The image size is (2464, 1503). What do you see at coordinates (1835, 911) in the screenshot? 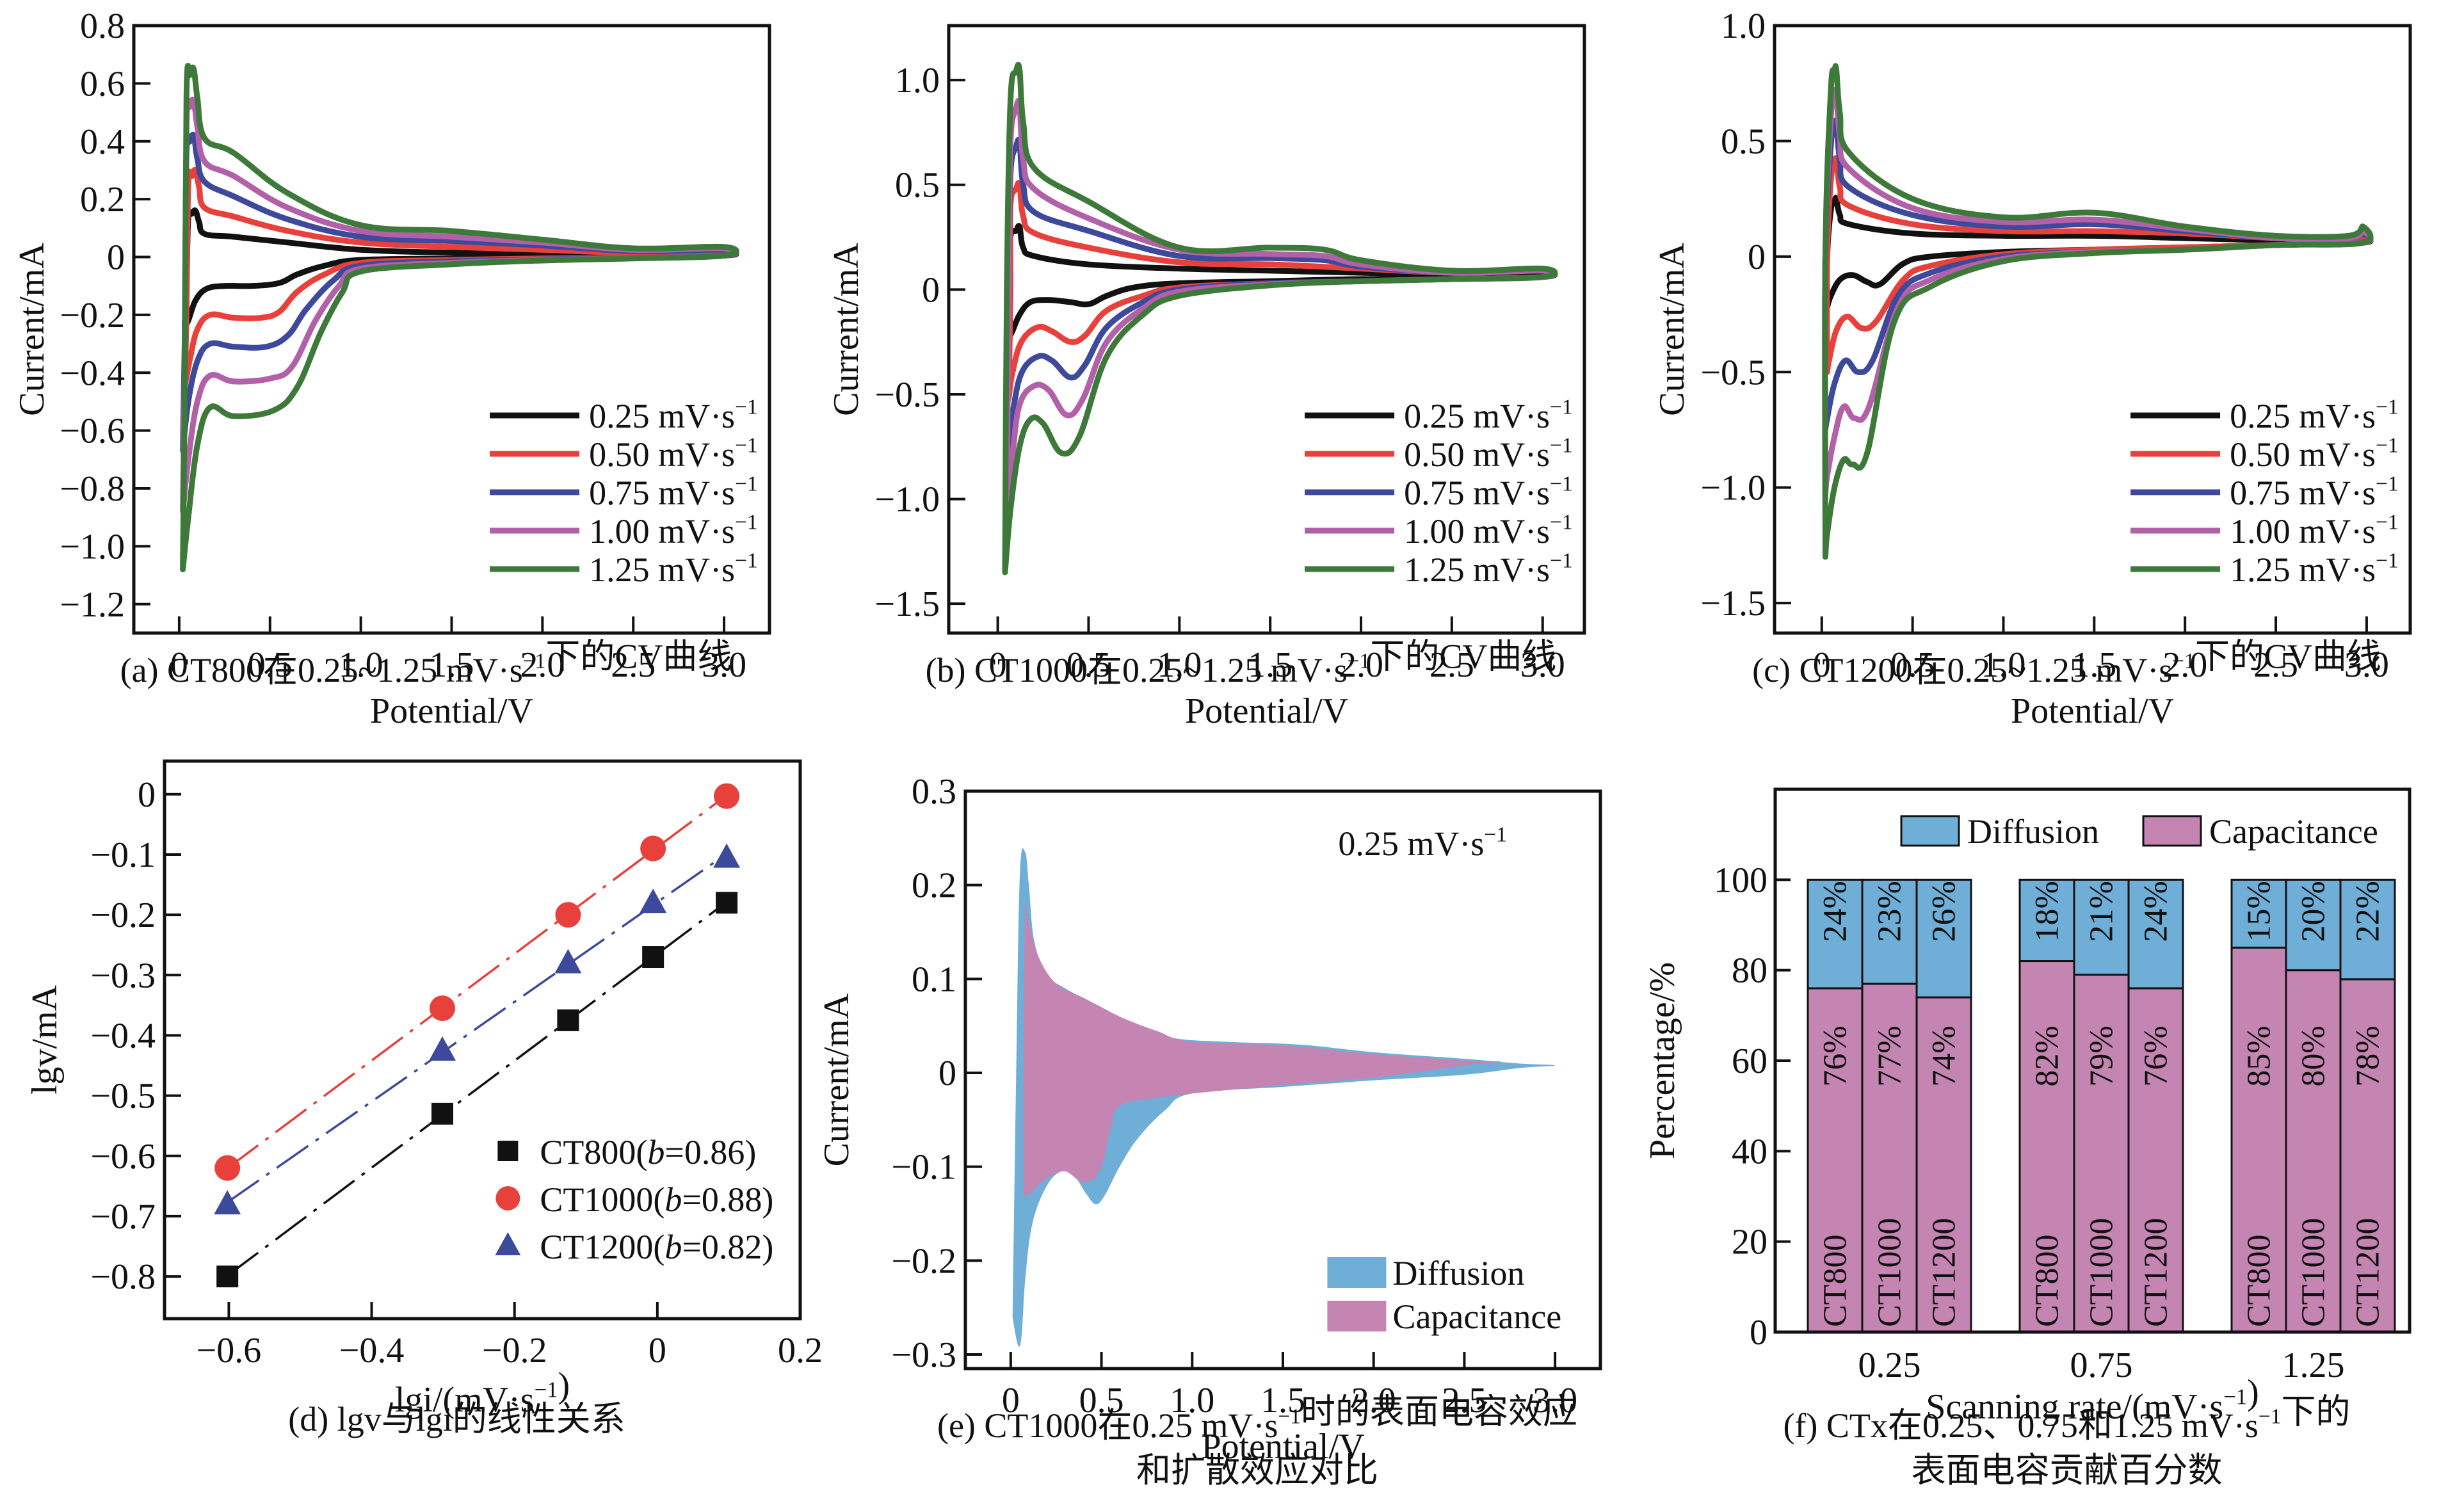
I see `bar-label-diffusion: 24%` at bounding box center [1835, 911].